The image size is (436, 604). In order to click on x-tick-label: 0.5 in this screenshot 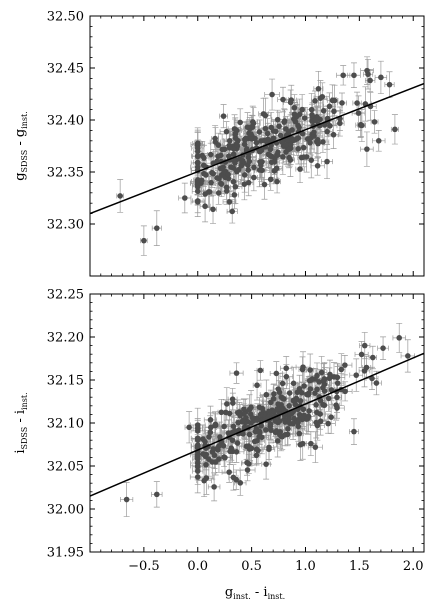, I will do `click(251, 566)`.